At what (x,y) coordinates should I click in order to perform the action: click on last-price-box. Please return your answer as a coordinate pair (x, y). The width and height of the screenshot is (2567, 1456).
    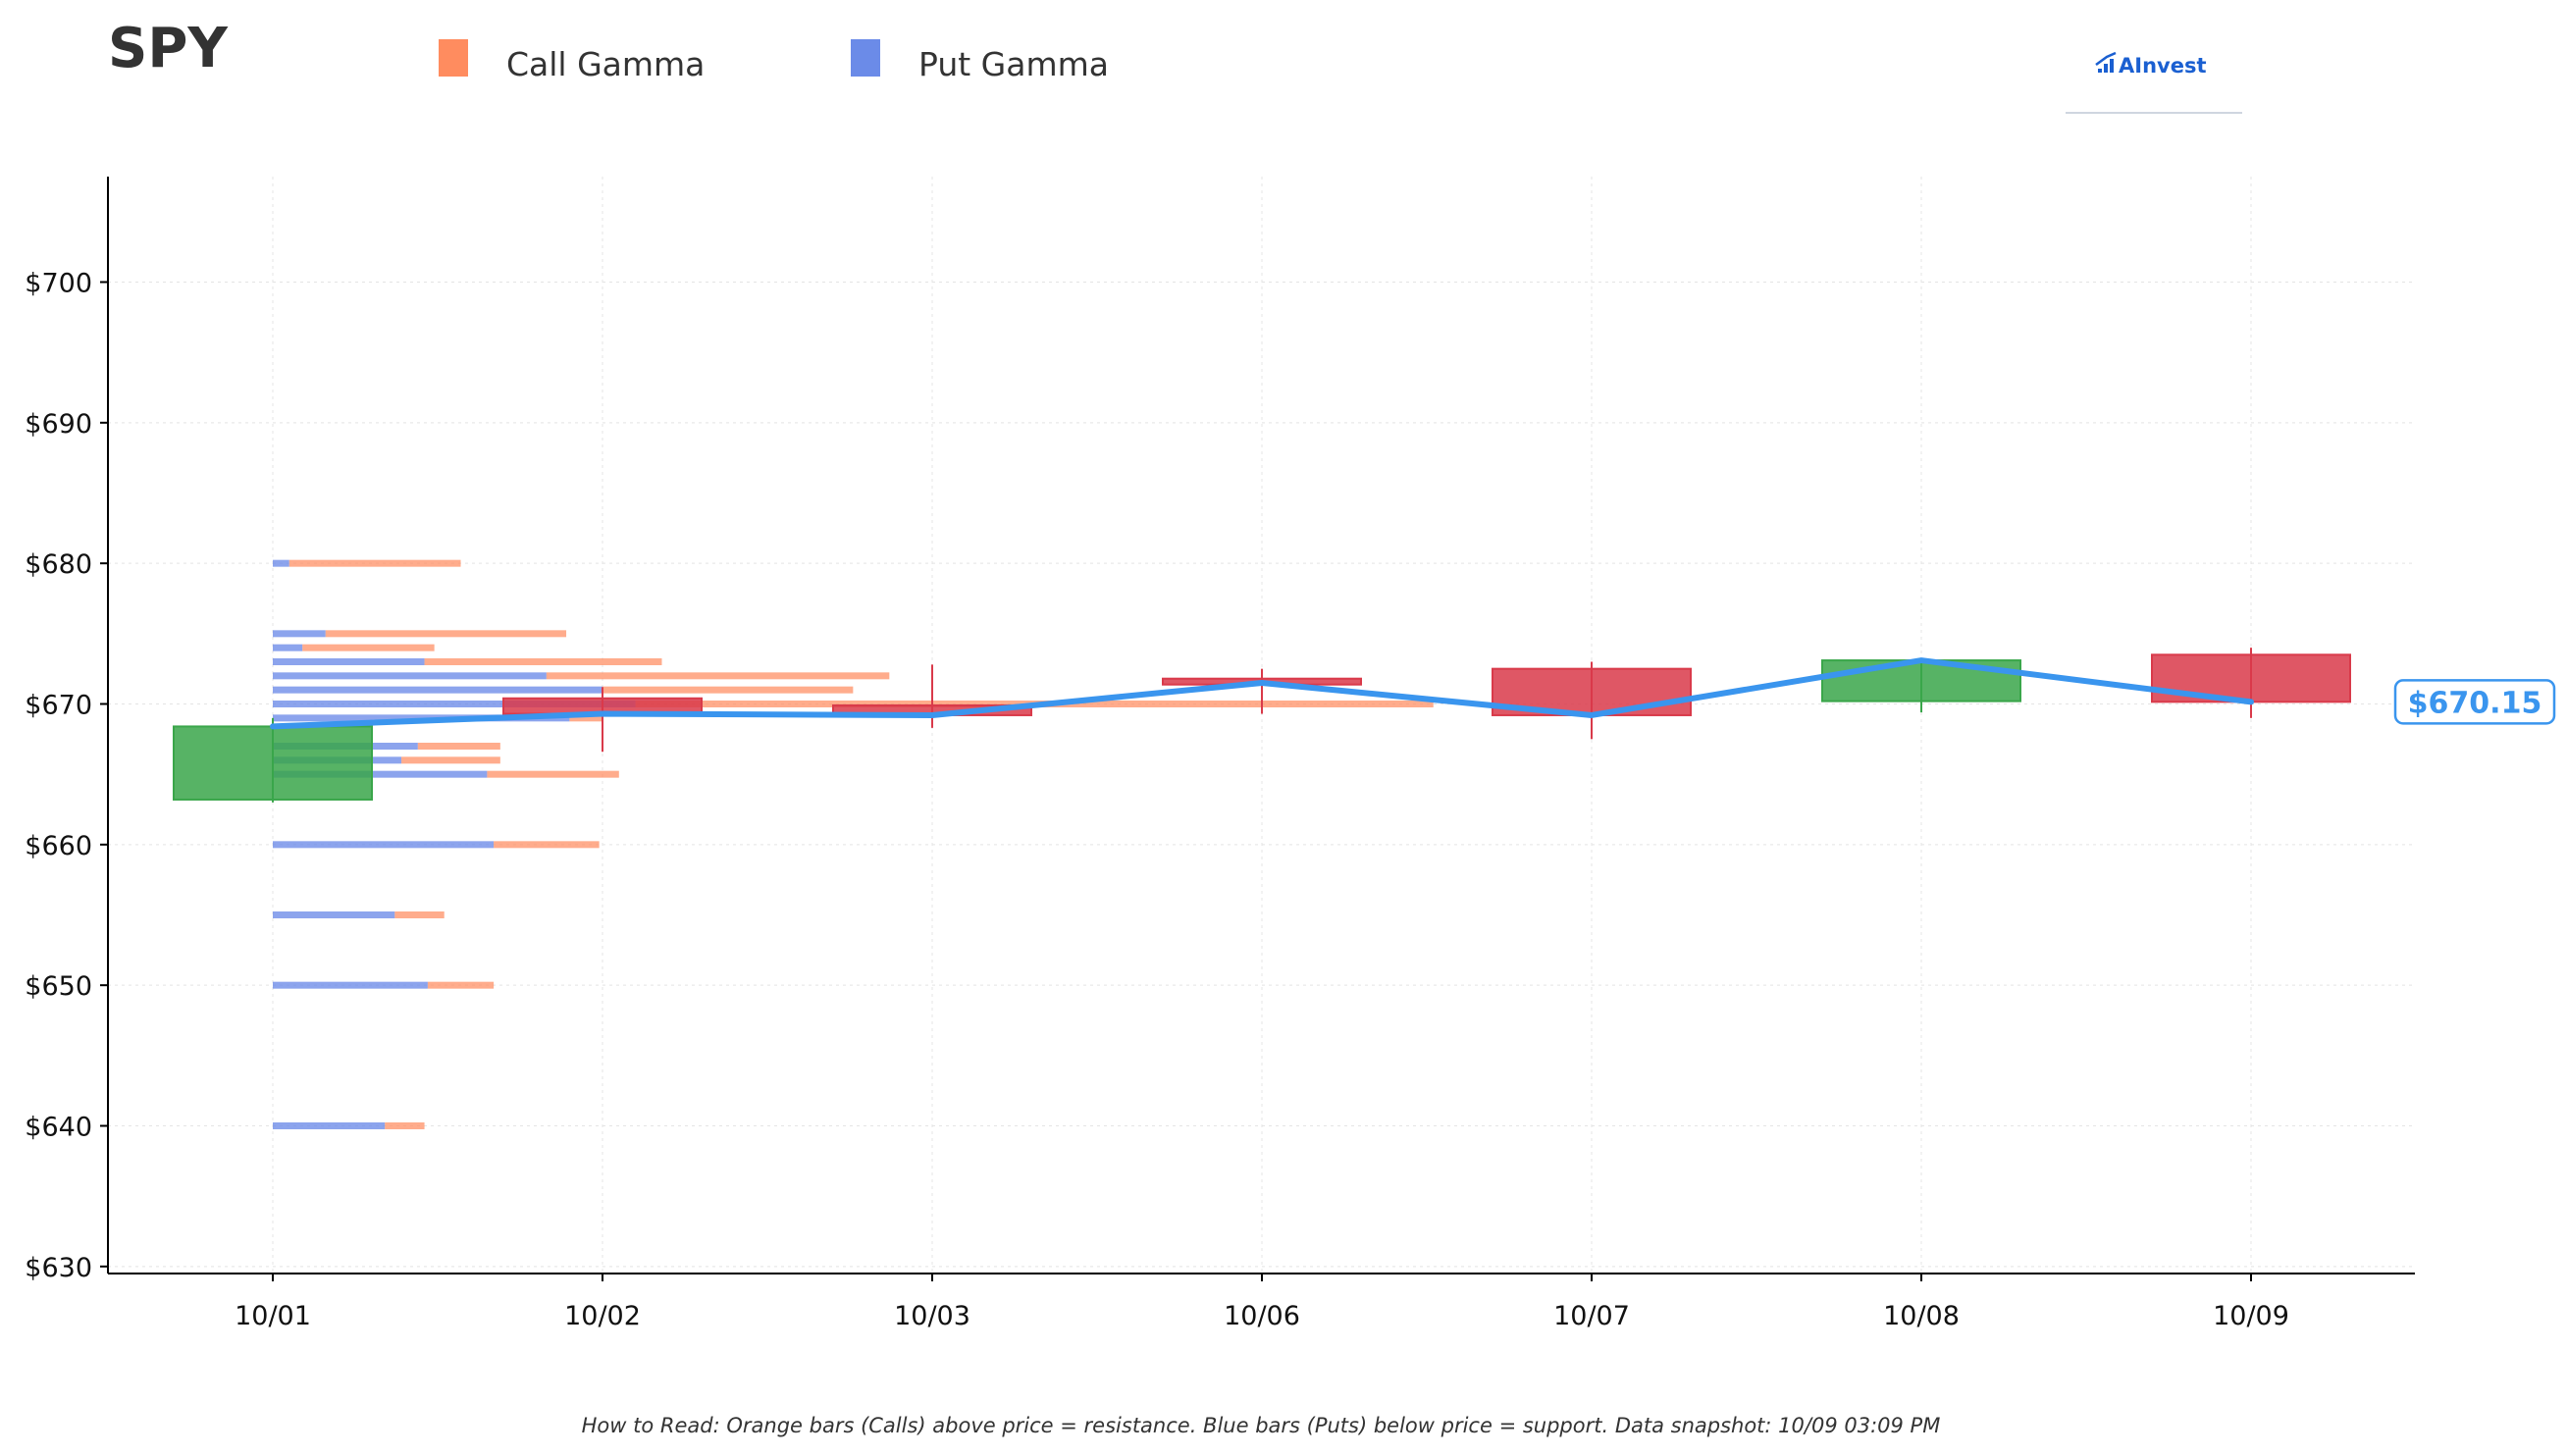
    Looking at the image, I should click on (2475, 702).